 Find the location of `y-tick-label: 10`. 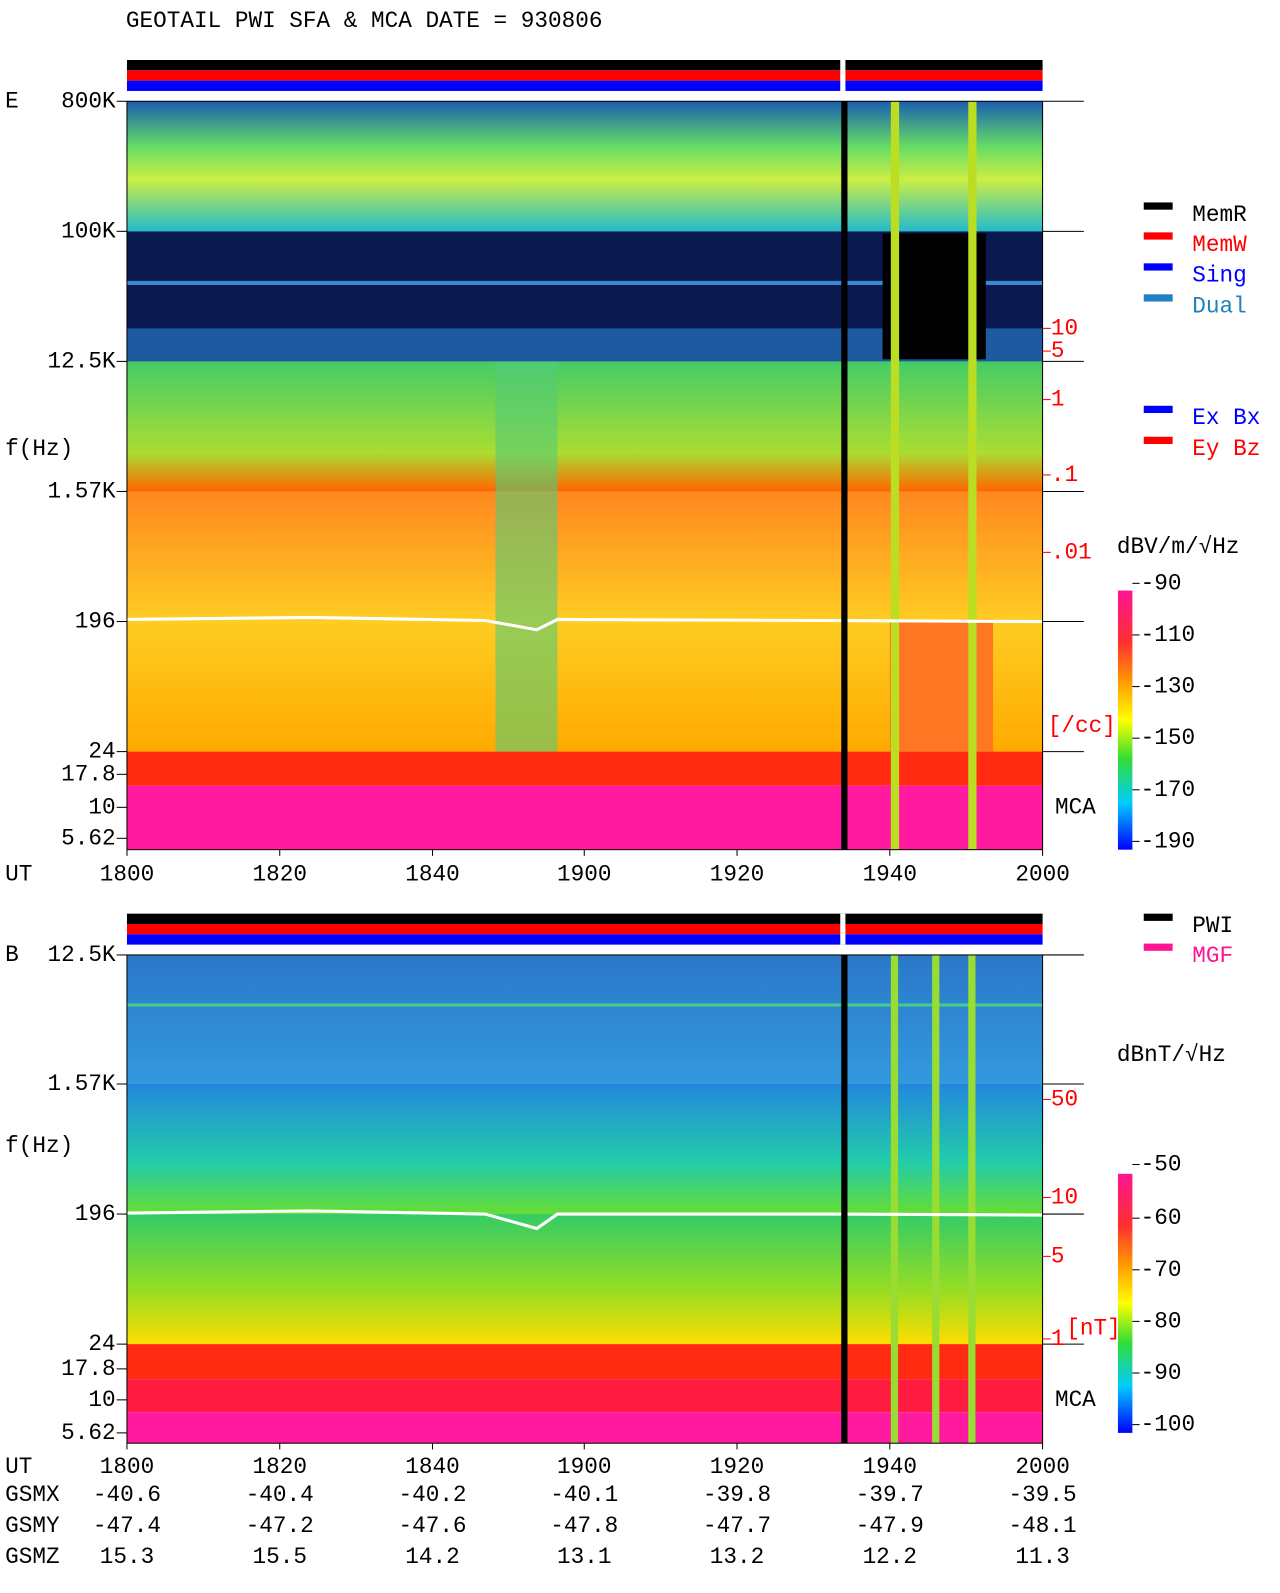

y-tick-label: 10 is located at coordinates (101, 807).